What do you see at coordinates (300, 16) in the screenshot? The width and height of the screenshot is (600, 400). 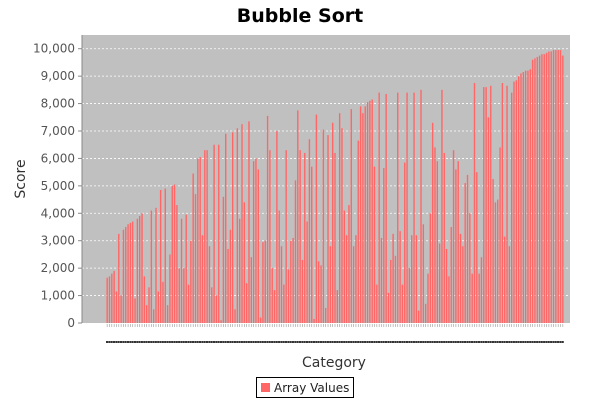 I see `chart-title: Bubble Sort` at bounding box center [300, 16].